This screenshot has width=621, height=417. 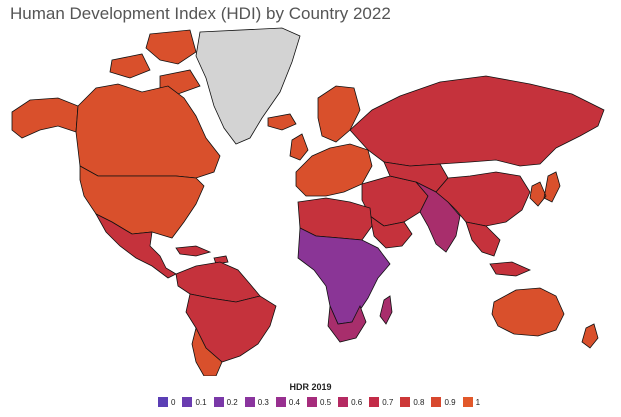 I want to click on region-china, so click(x=483, y=199).